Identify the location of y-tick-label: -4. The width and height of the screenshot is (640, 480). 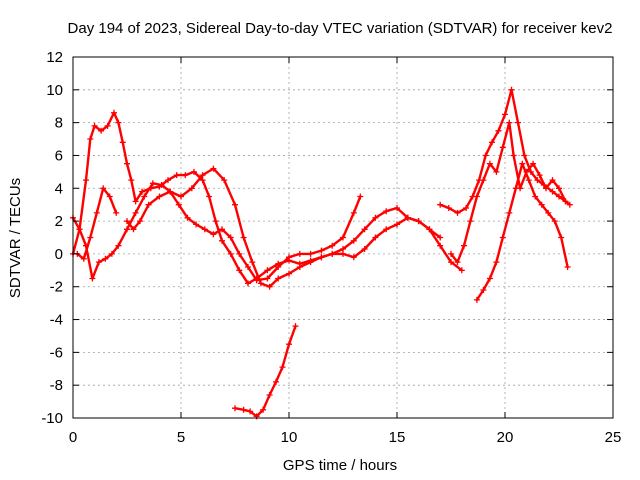
(56, 320).